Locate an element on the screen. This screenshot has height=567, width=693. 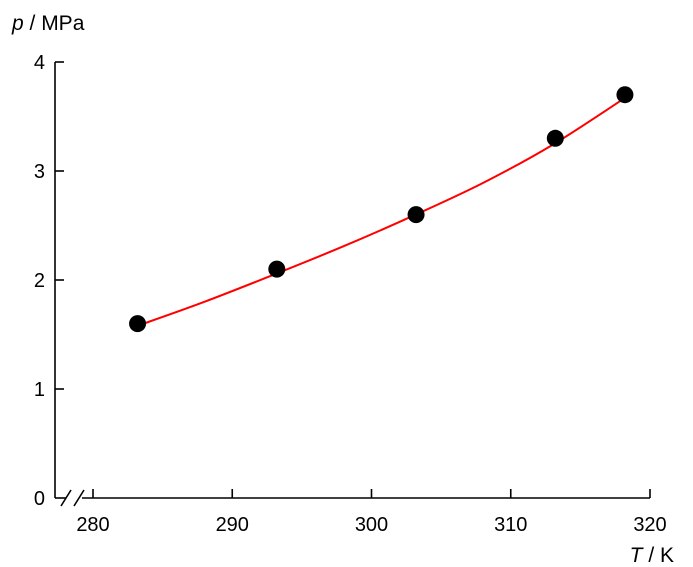
x-tick-label: 310 is located at coordinates (510, 525).